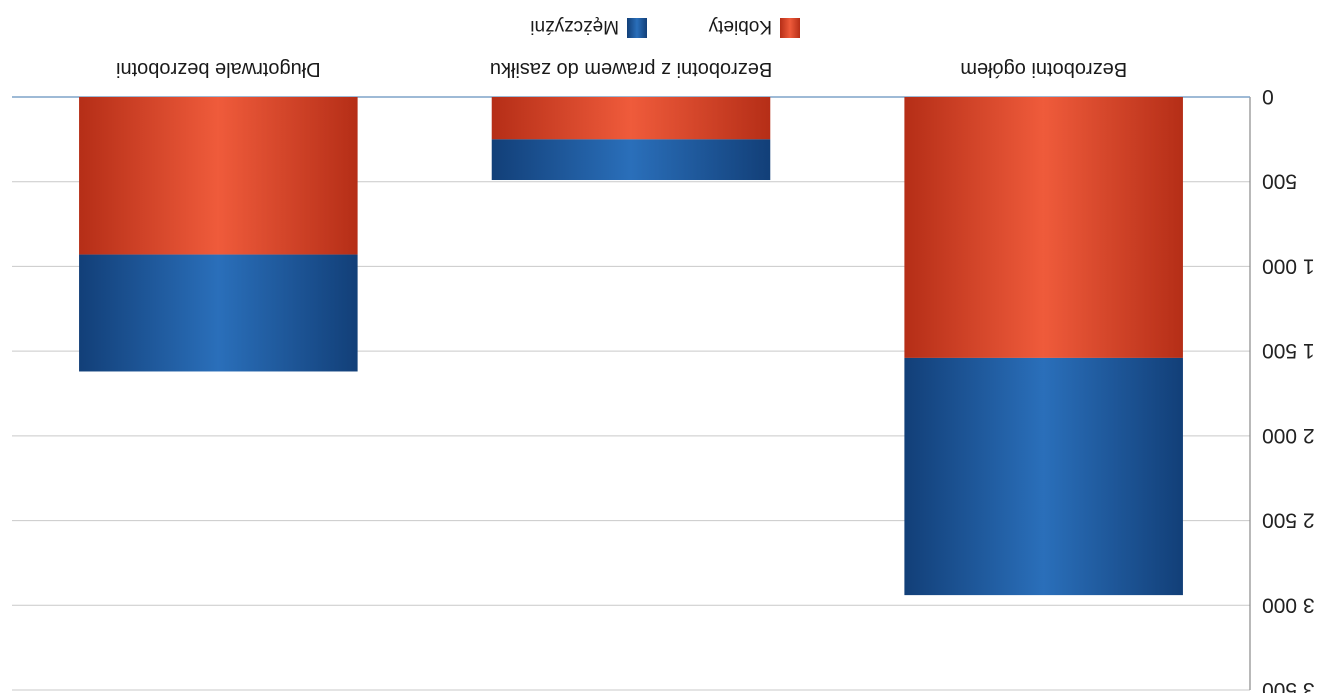 This screenshot has width=1330, height=693. What do you see at coordinates (740, 26) in the screenshot?
I see `legend-label: Kobiety` at bounding box center [740, 26].